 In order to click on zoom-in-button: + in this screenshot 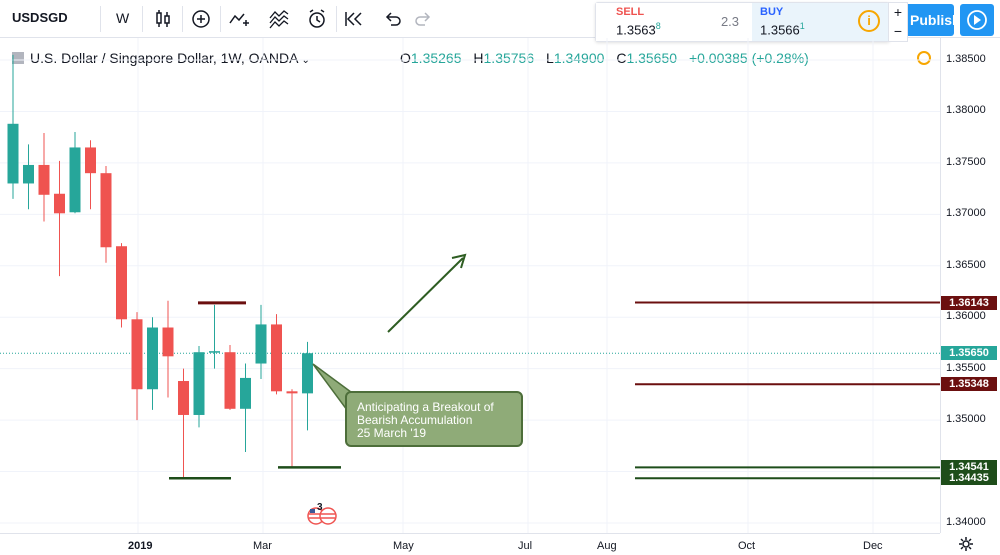, I will do `click(898, 12)`.